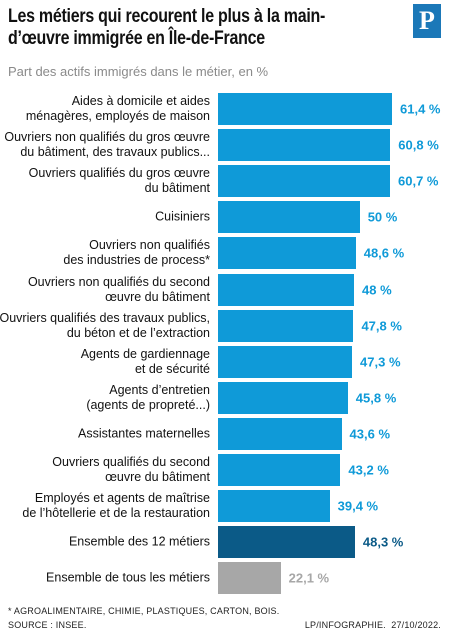 The width and height of the screenshot is (449, 640). I want to click on value-label: 48,6 %, so click(384, 253).